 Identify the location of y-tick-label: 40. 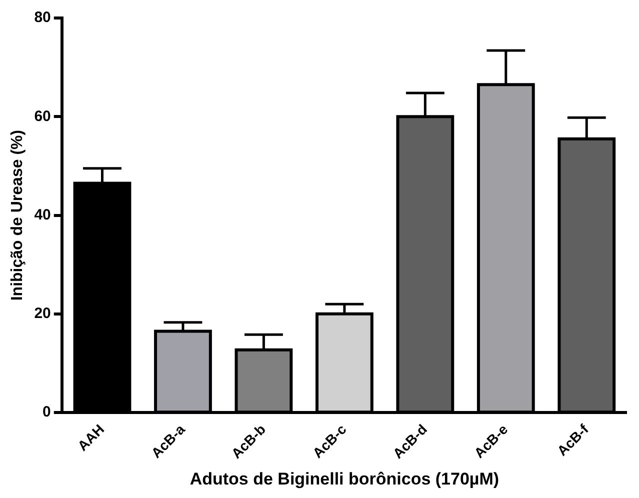
(42, 215).